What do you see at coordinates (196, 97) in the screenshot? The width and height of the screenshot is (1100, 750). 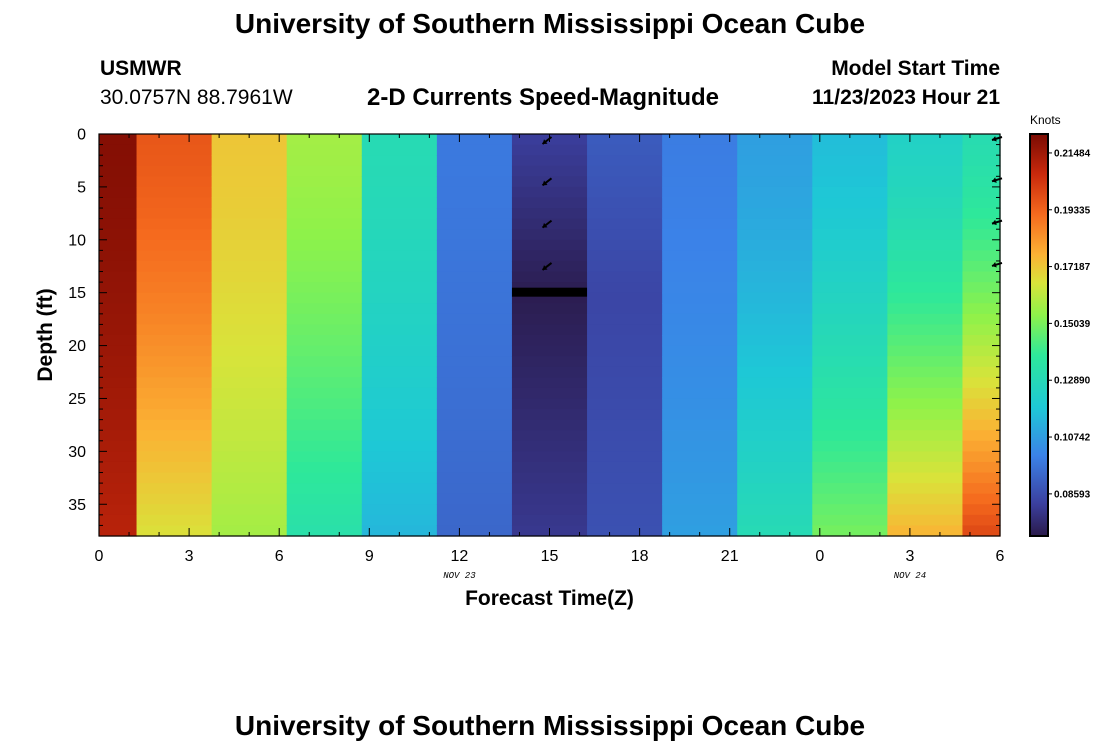 I see `station-coords: 30.0757N 88.7961W` at bounding box center [196, 97].